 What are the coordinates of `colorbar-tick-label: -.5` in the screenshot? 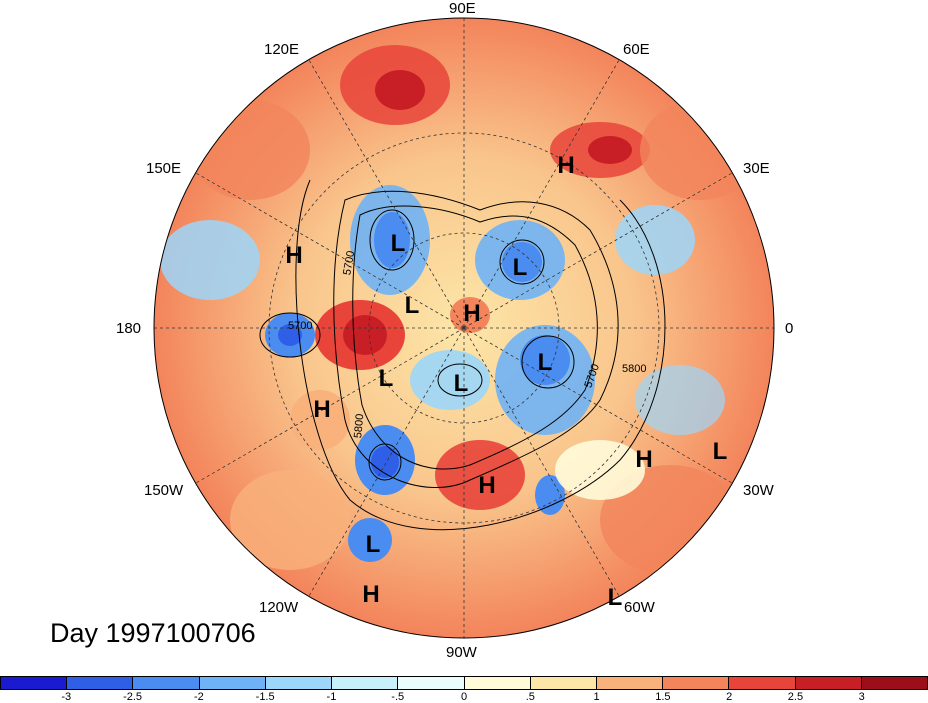 It's located at (398, 697).